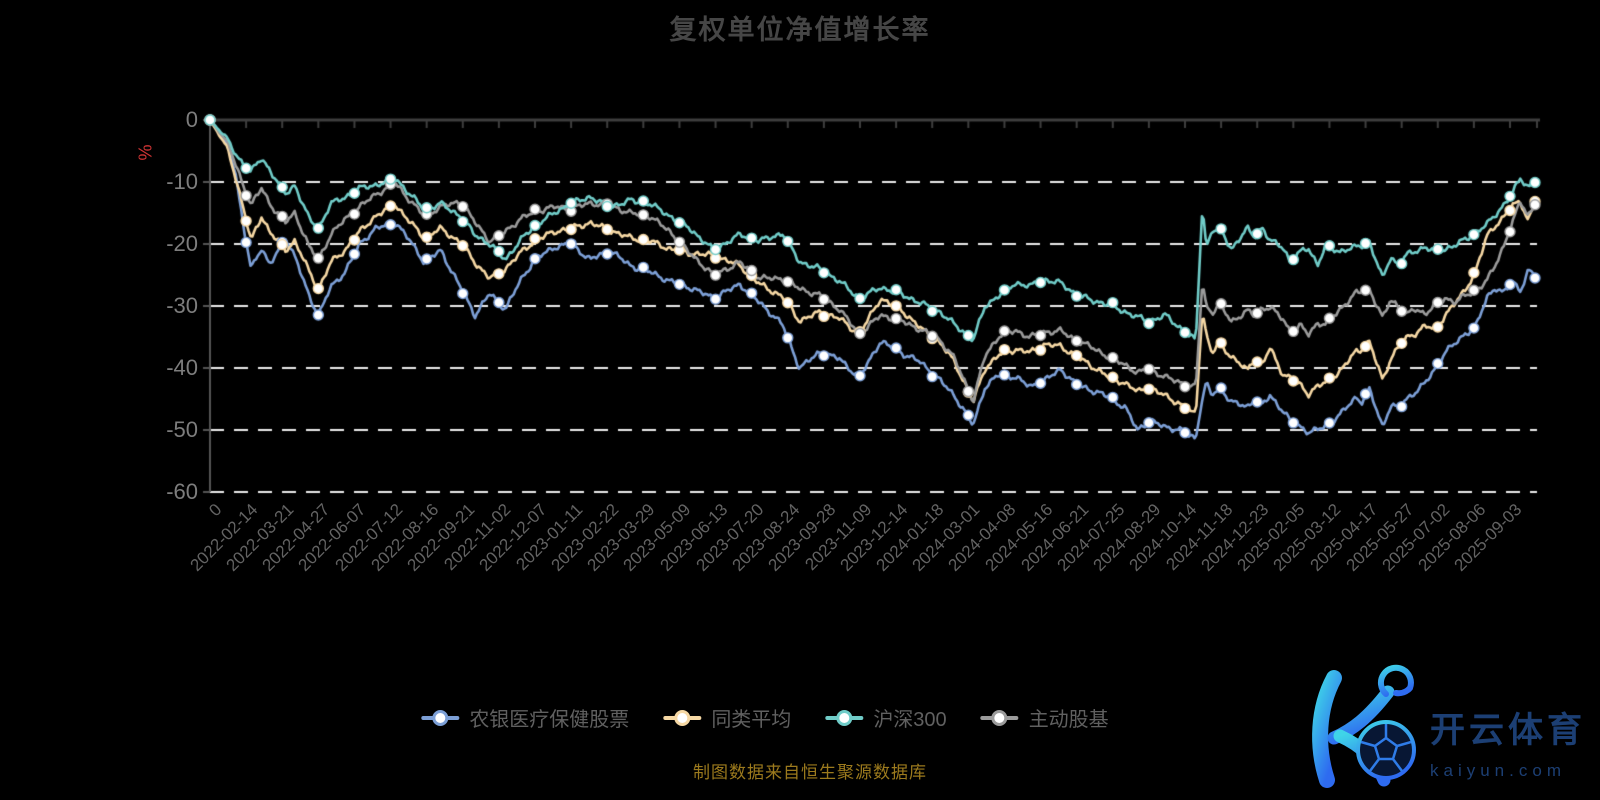 The height and width of the screenshot is (800, 1600). I want to click on legend-item: 主动股基, so click(1044, 717).